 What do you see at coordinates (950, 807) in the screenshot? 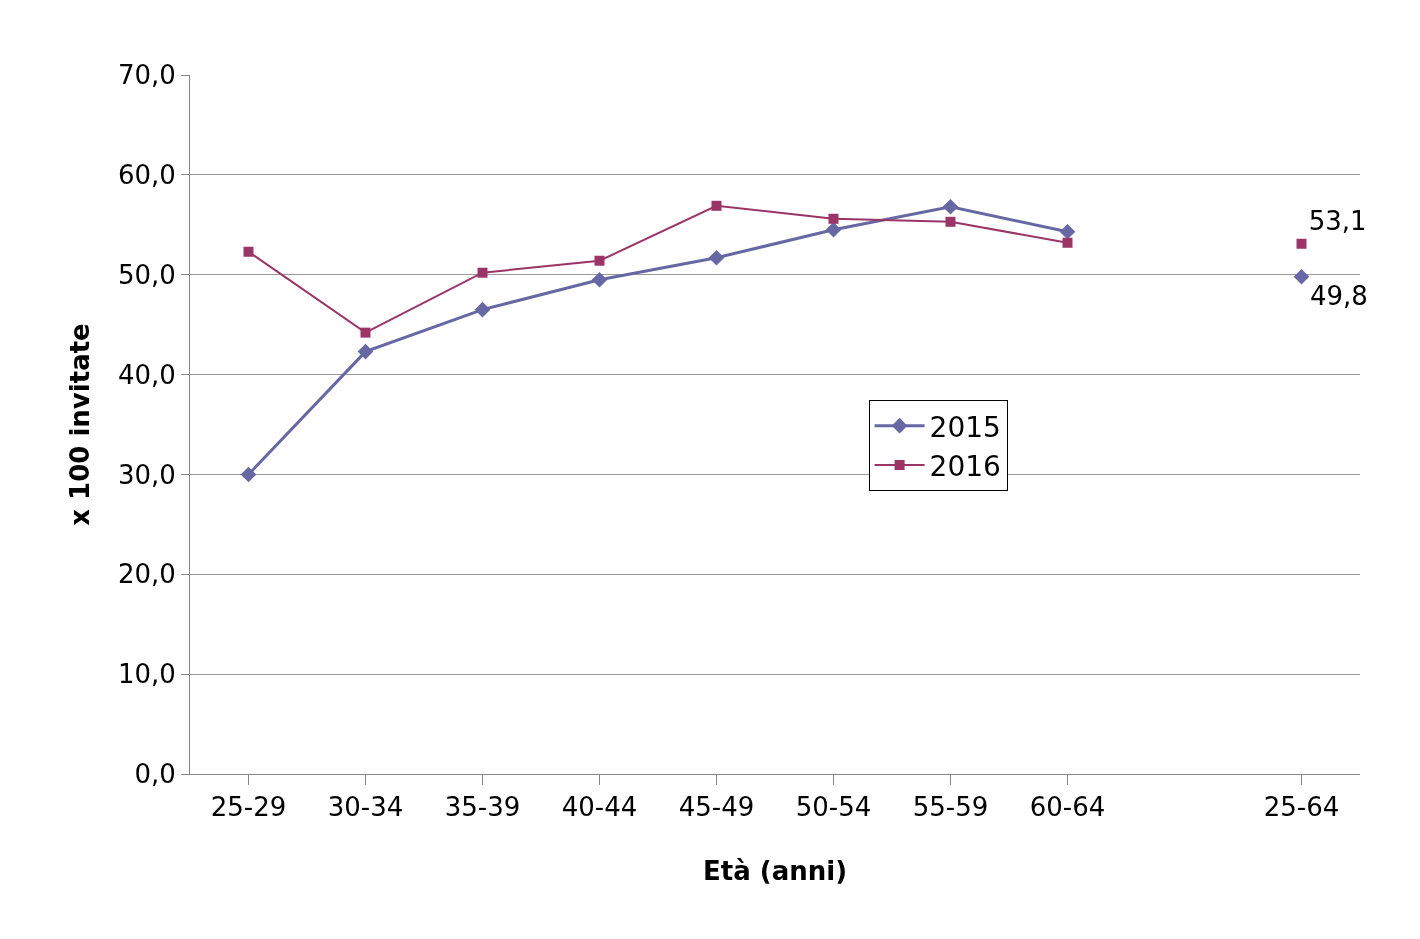
I see `x-tick-label: 55-59` at bounding box center [950, 807].